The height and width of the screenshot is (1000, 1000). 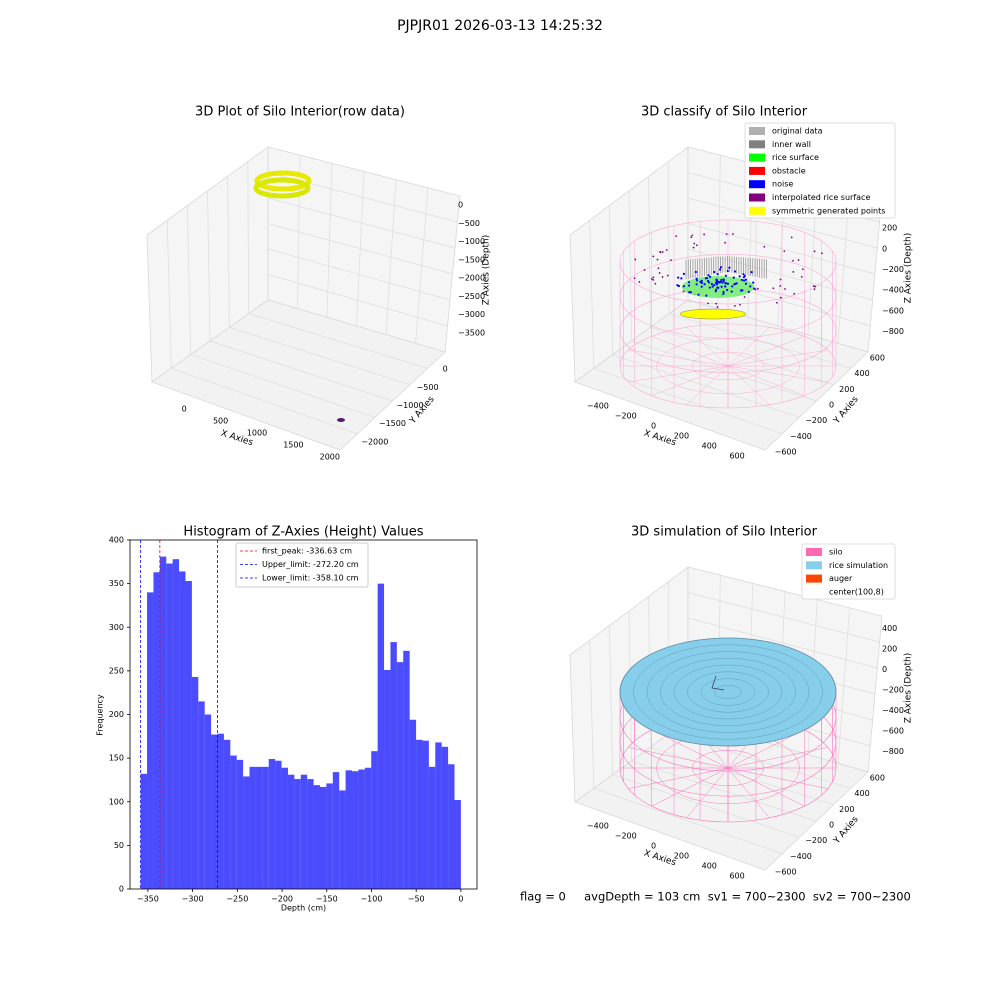 I want to click on x-tick-label: −300, so click(x=193, y=899).